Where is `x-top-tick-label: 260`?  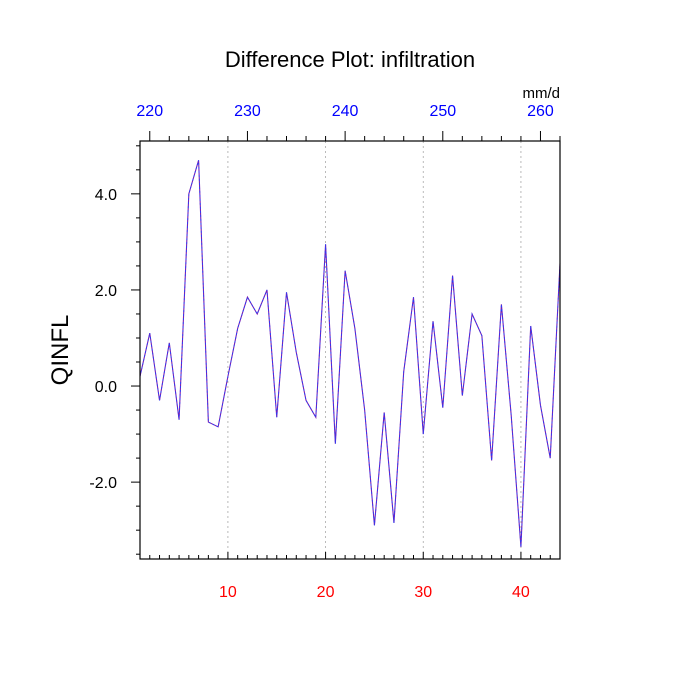
x-top-tick-label: 260 is located at coordinates (540, 111).